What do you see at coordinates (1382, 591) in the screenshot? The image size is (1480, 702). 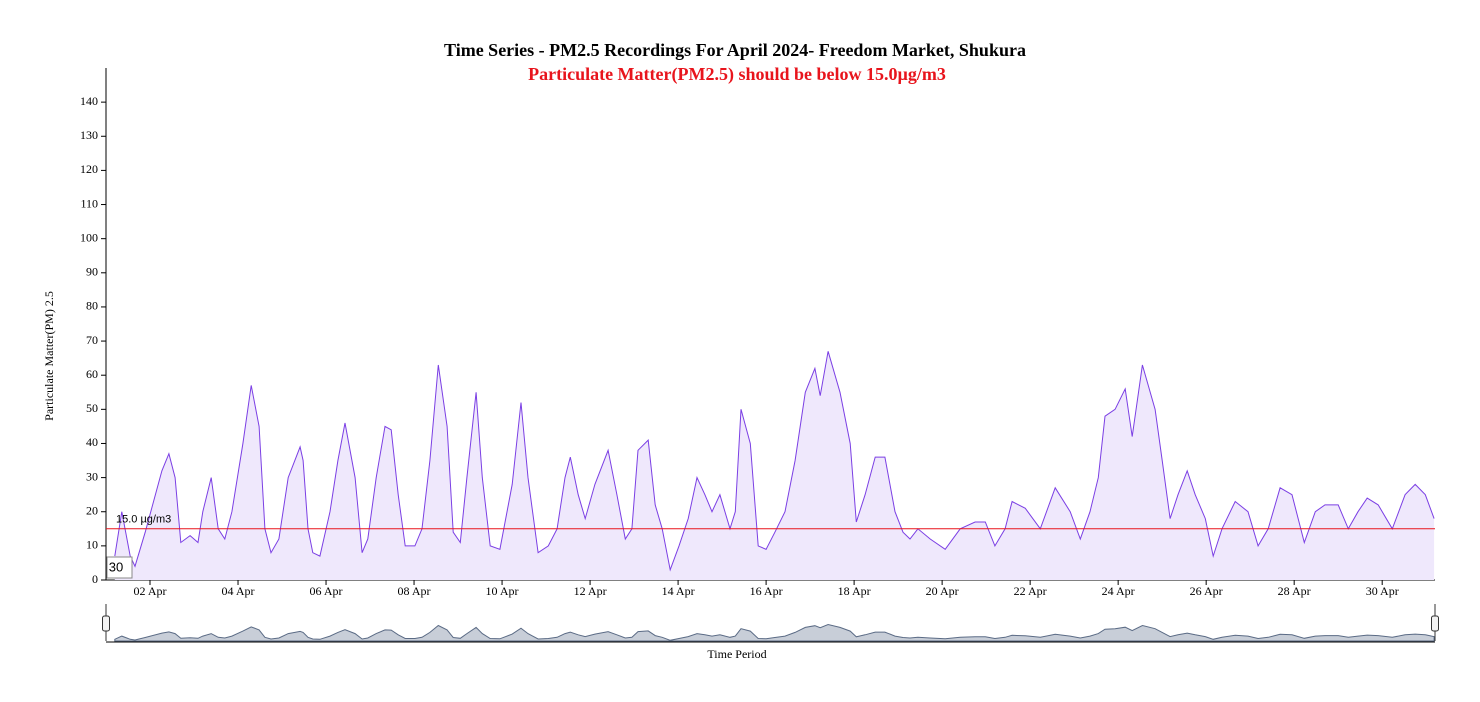 I see `x-tick-label: 30 Apr` at bounding box center [1382, 591].